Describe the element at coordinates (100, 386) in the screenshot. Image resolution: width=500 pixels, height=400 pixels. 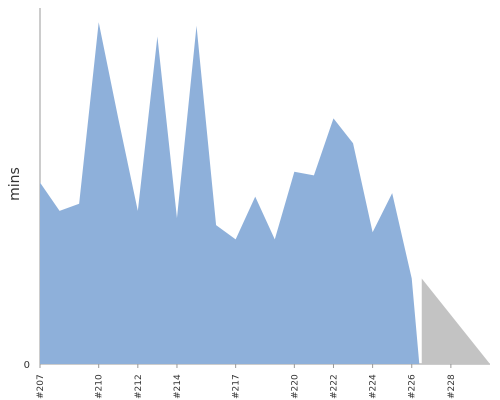
I see `x-tick-label: #210` at that location.